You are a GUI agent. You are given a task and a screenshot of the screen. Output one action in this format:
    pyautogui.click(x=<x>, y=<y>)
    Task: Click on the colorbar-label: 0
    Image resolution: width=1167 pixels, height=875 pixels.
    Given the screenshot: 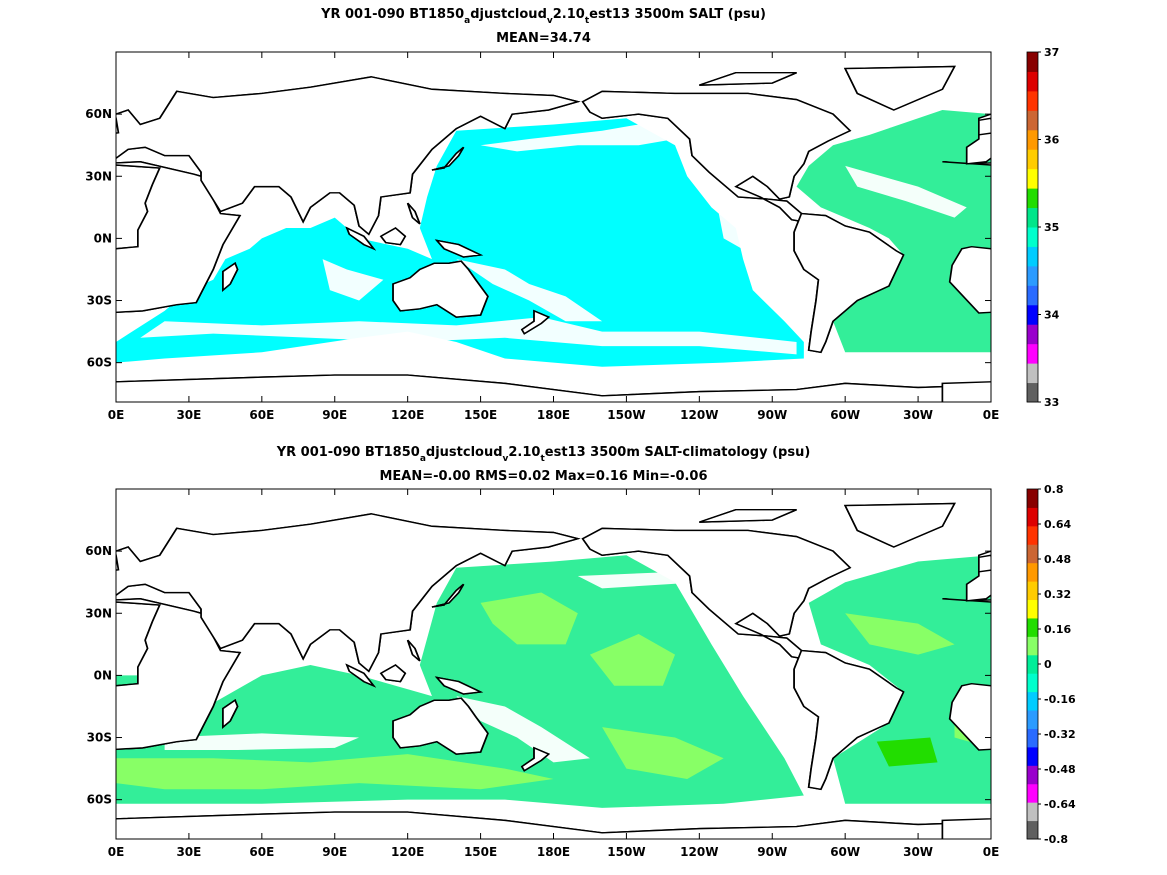 What is the action you would take?
    pyautogui.click(x=1048, y=664)
    